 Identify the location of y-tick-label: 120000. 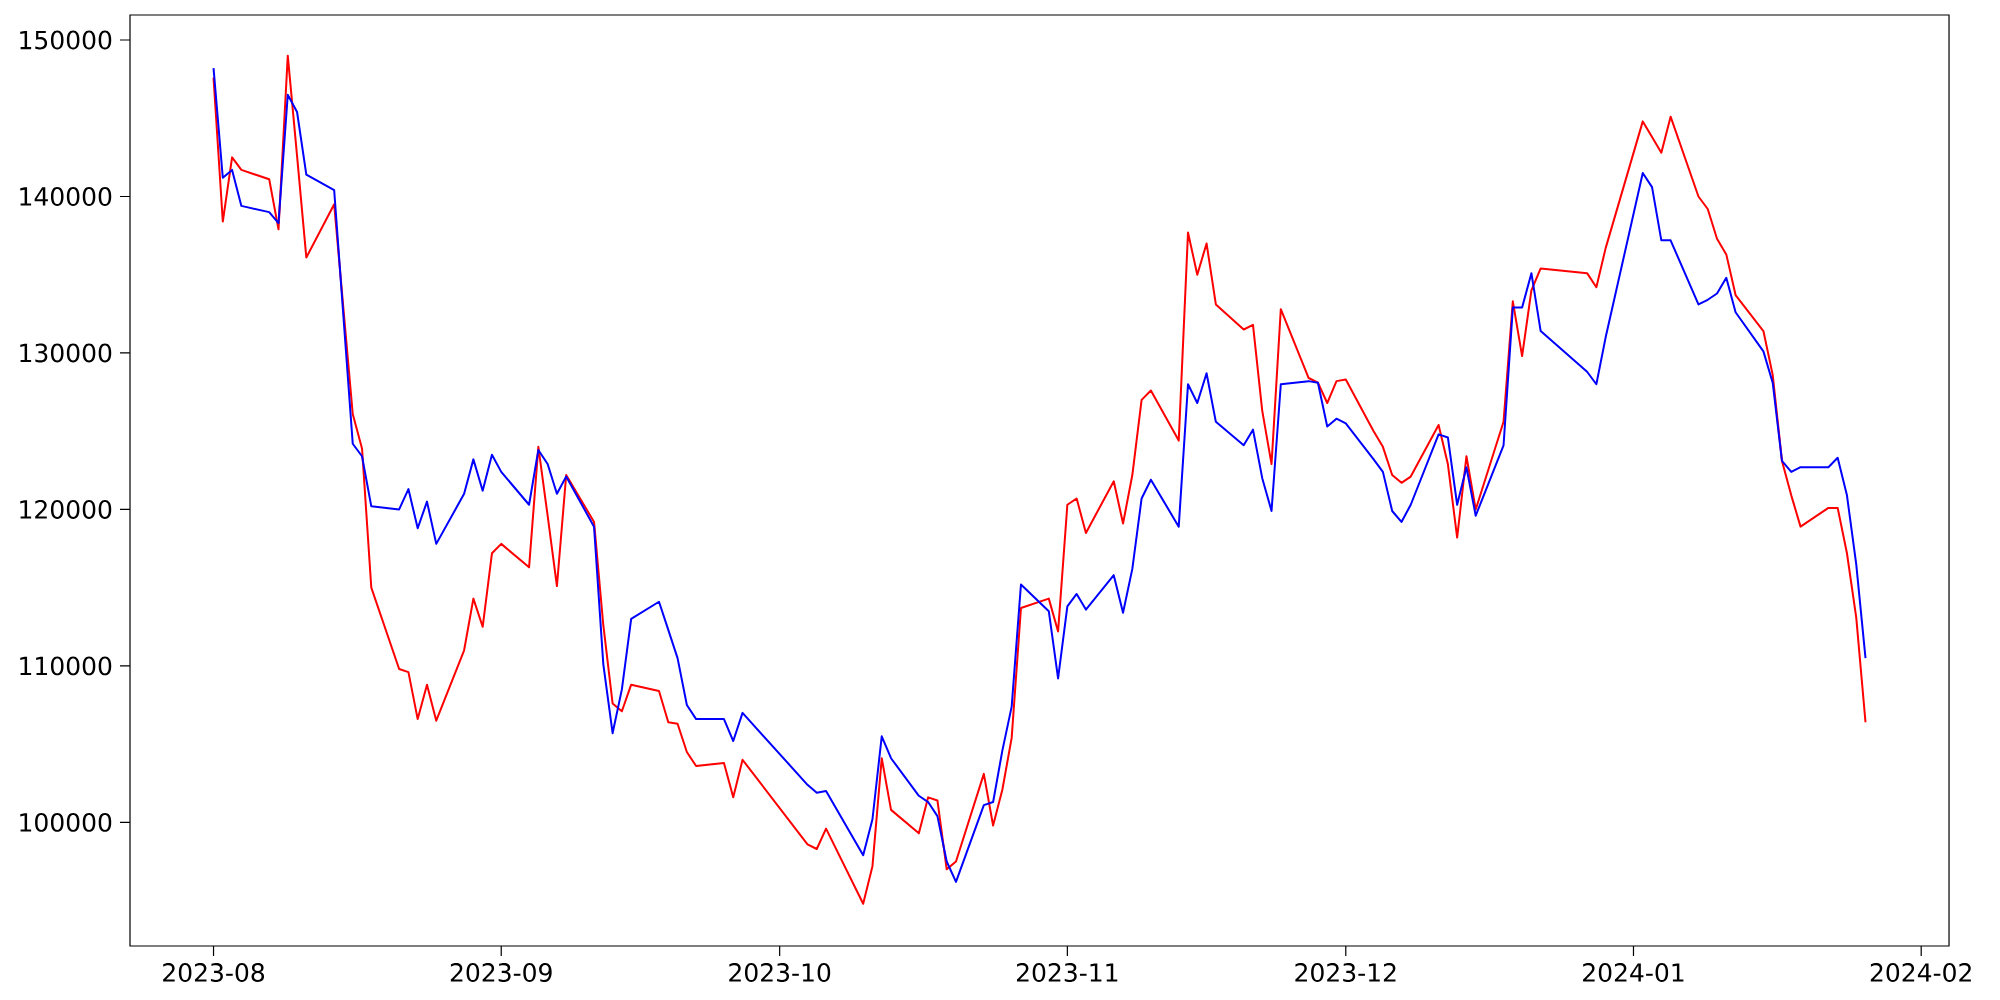
(66, 509).